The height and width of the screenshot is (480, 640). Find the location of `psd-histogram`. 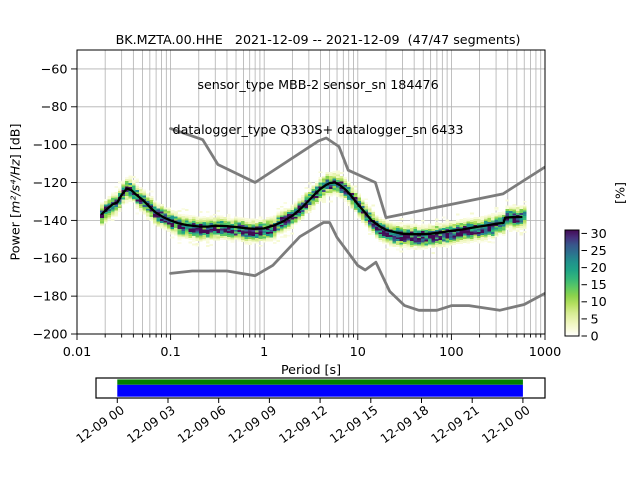

psd-histogram is located at coordinates (313, 212).